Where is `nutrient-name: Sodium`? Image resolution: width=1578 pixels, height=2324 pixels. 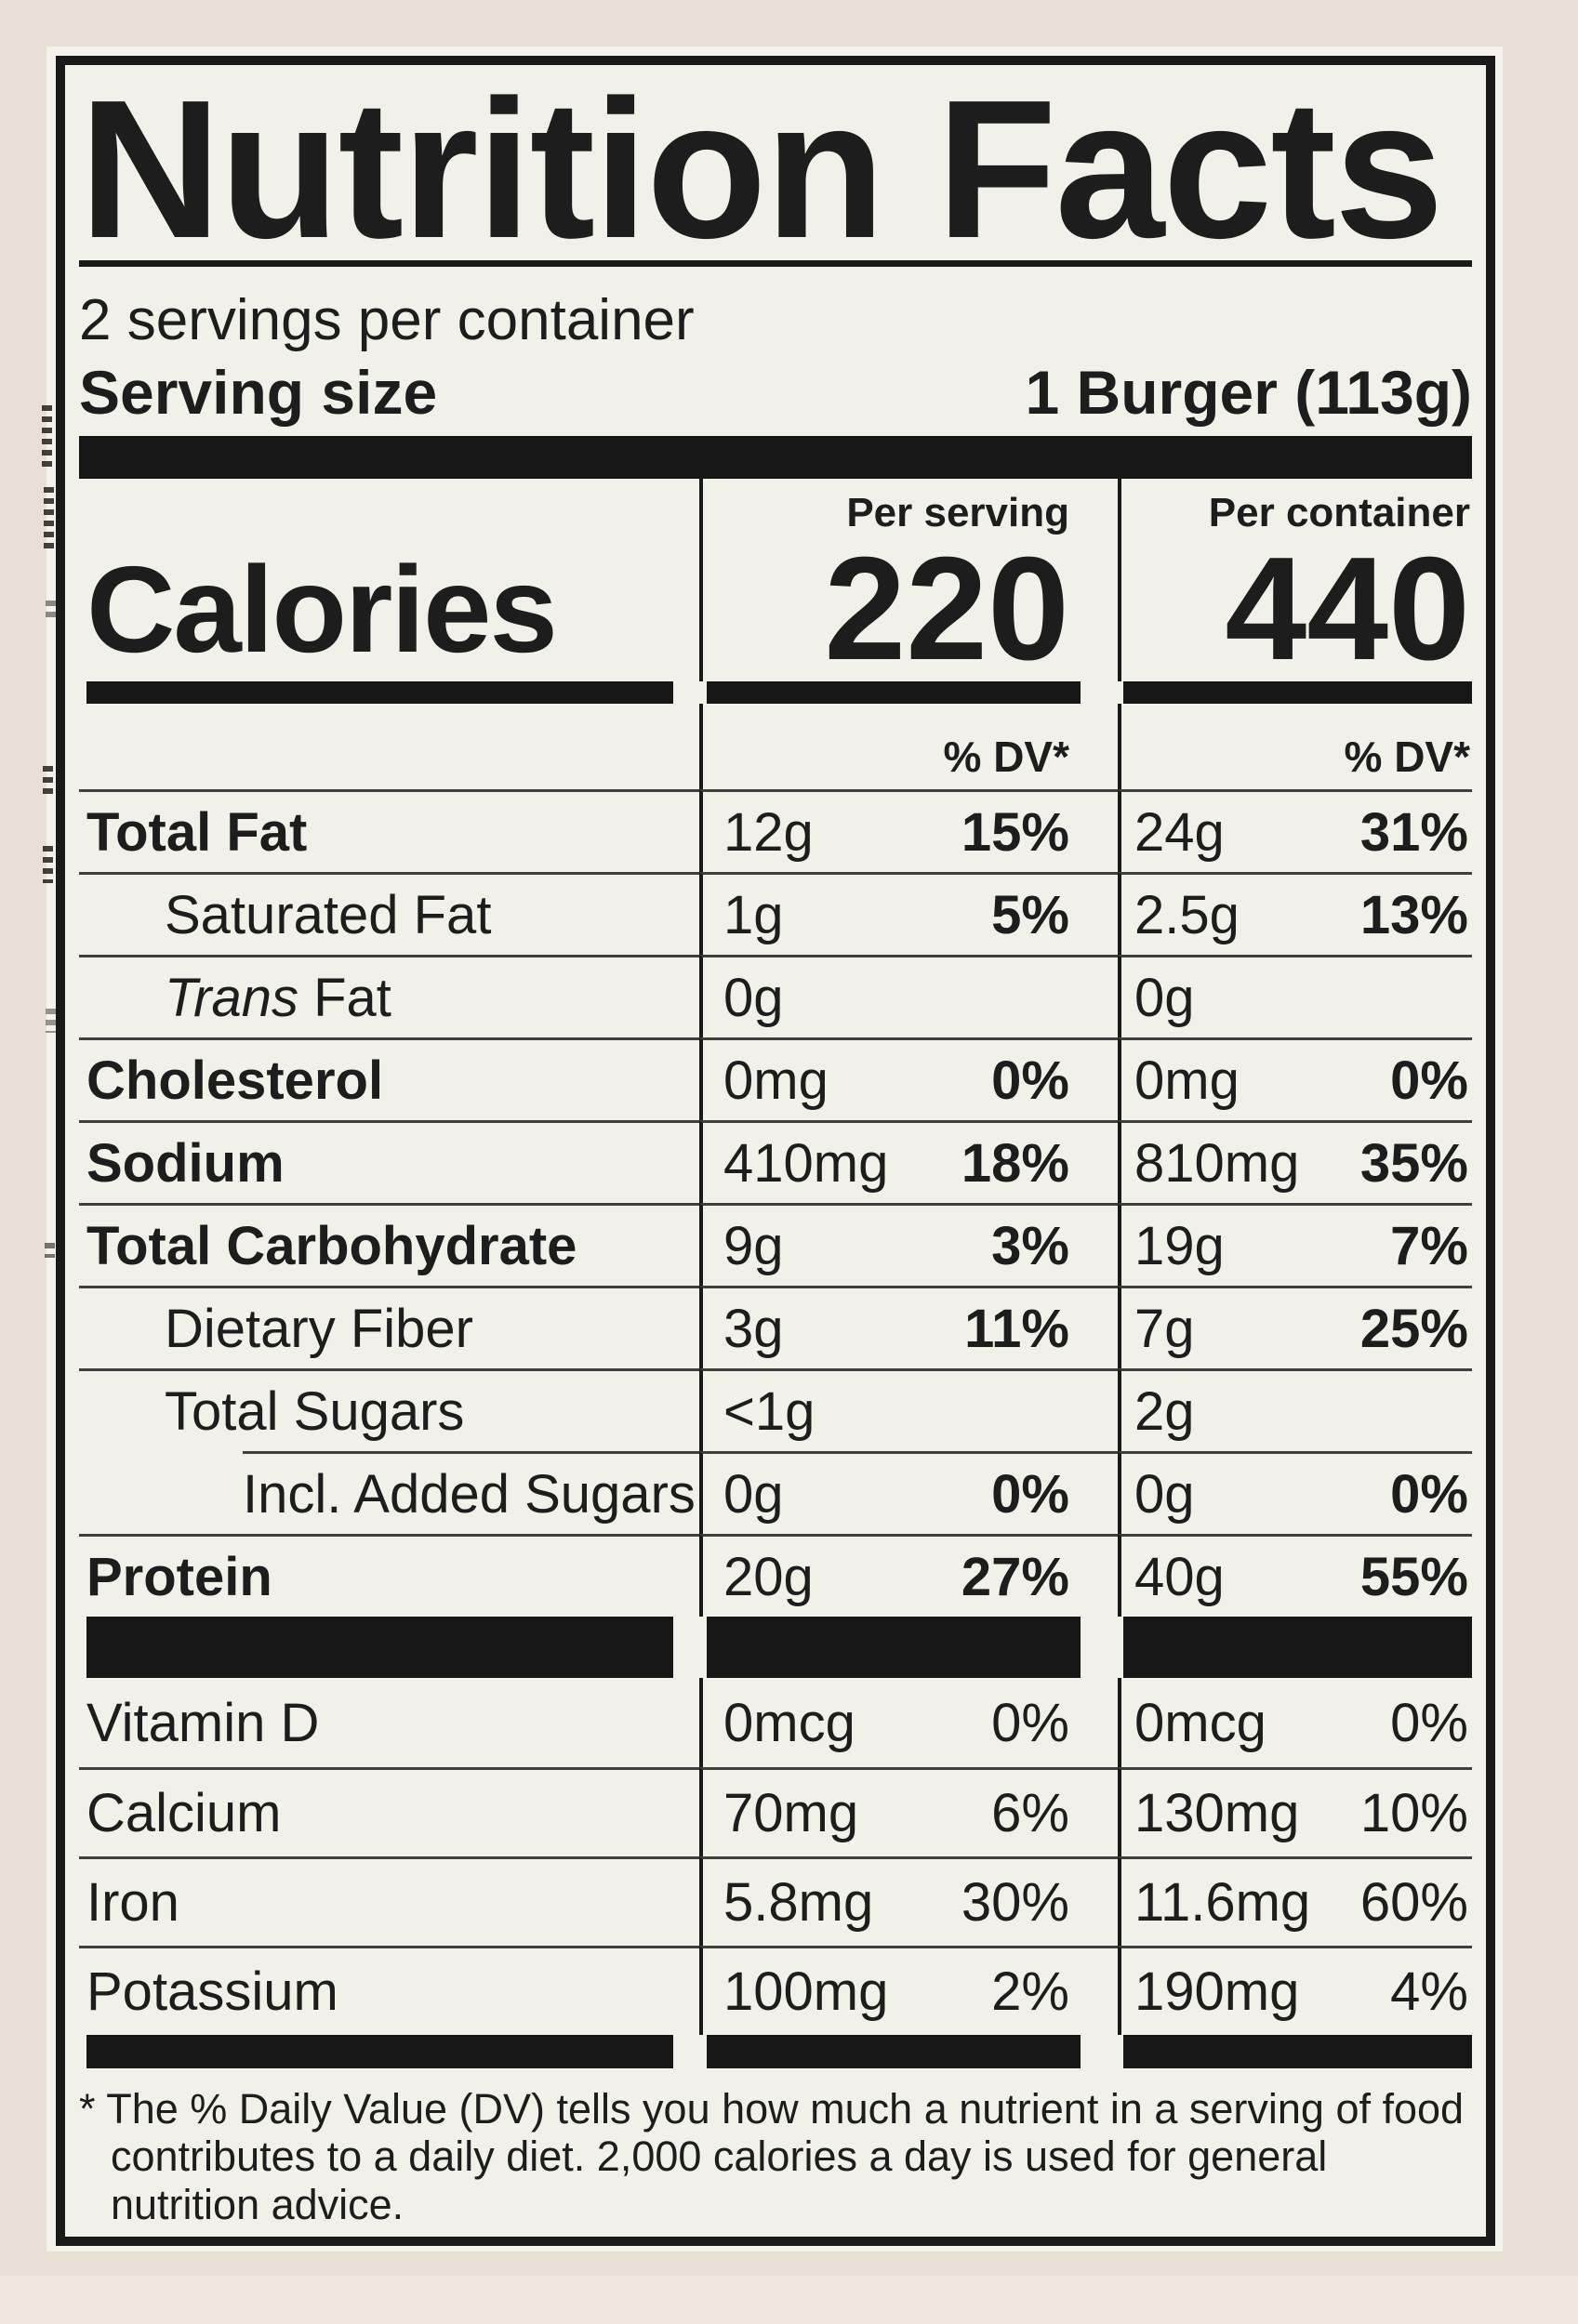 nutrient-name: Sodium is located at coordinates (185, 1163).